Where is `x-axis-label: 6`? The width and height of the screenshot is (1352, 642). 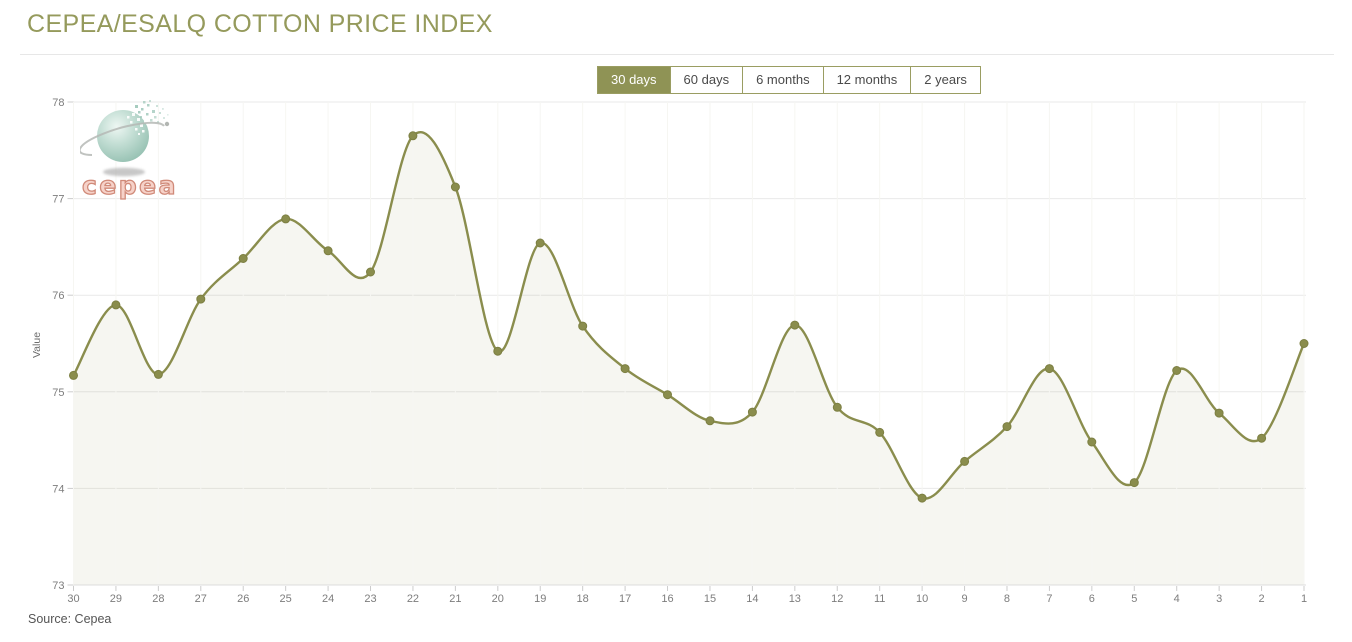 x-axis-label: 6 is located at coordinates (1092, 599).